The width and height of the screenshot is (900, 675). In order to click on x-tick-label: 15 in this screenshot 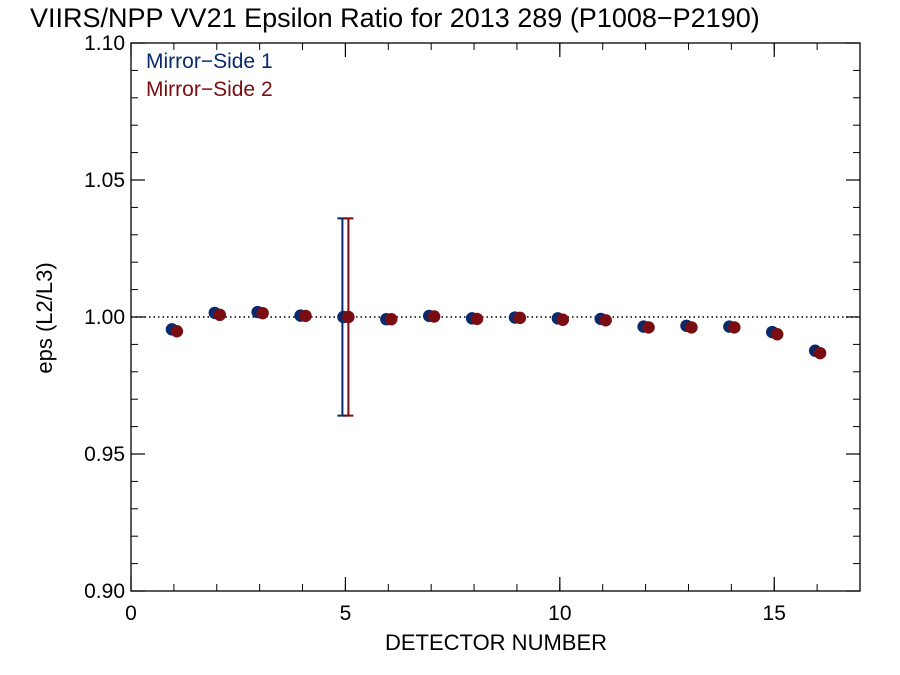, I will do `click(774, 613)`.